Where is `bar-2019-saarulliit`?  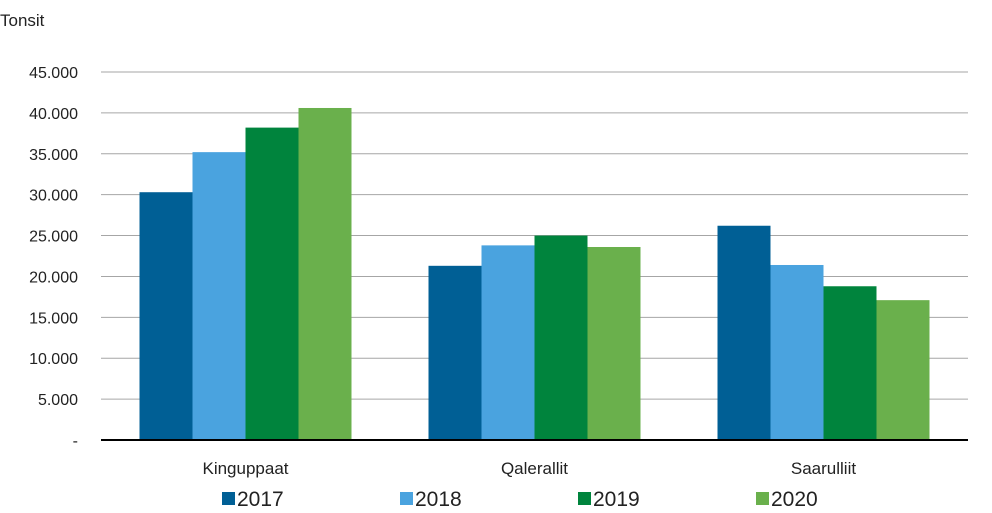 bar-2019-saarulliit is located at coordinates (850, 363).